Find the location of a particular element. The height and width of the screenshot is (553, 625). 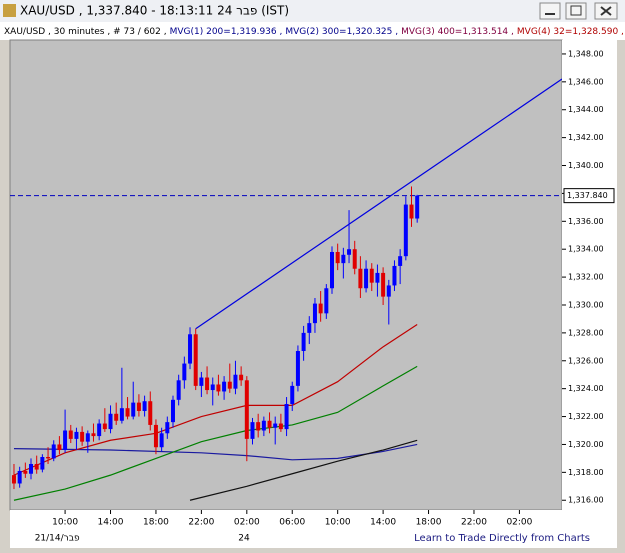

info-bar is located at coordinates (312, 31).